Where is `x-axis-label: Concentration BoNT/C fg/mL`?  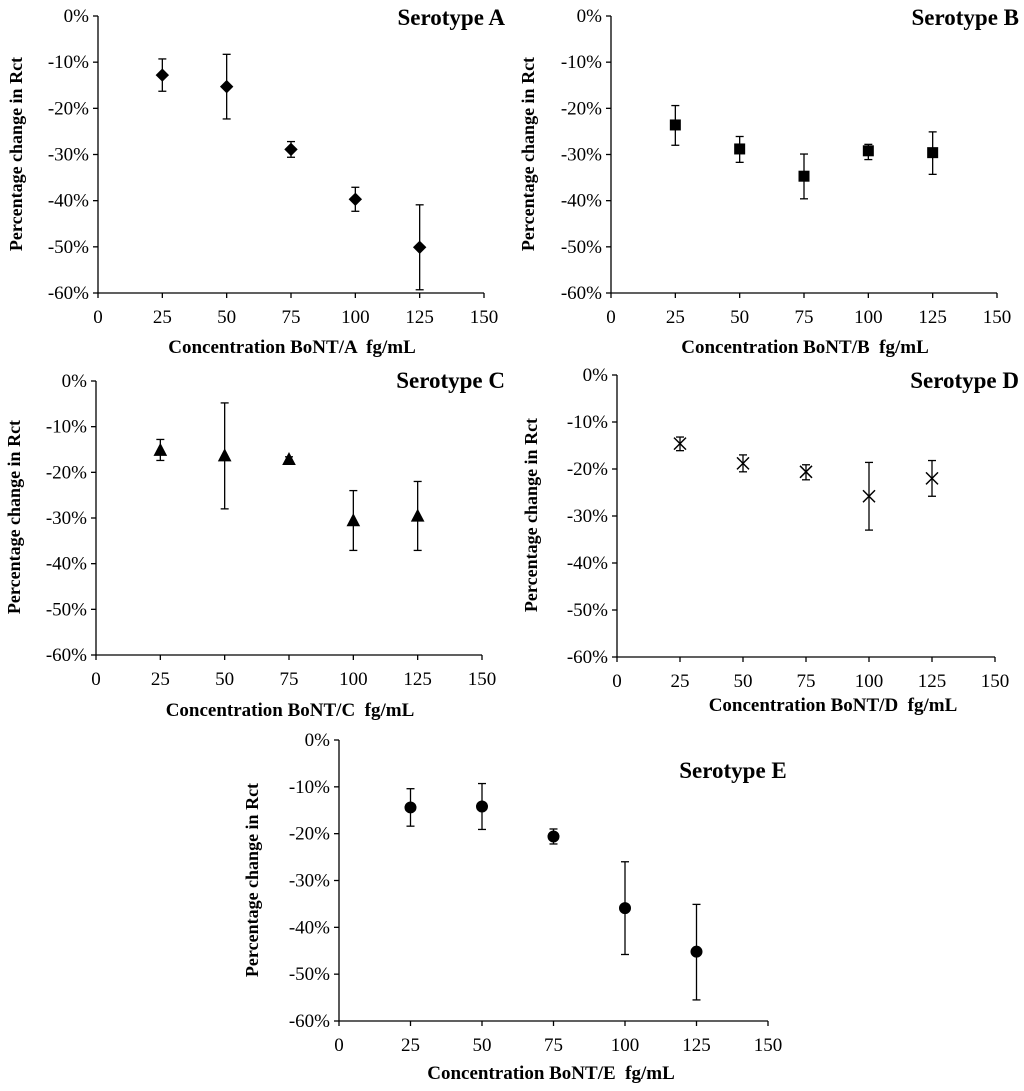 x-axis-label: Concentration BoNT/C fg/mL is located at coordinates (290, 710).